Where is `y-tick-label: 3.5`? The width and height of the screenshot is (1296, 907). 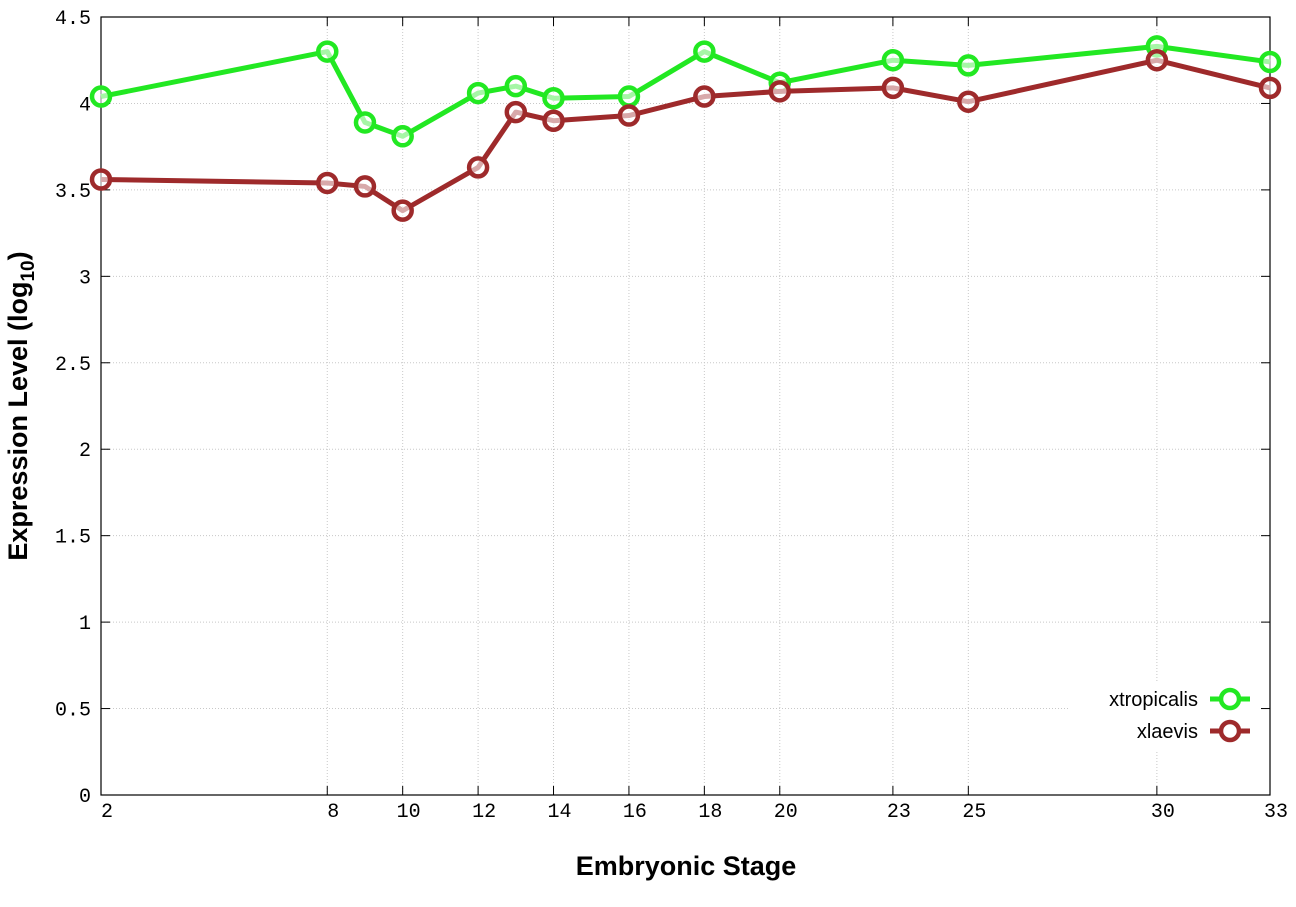 y-tick-label: 3.5 is located at coordinates (73, 192).